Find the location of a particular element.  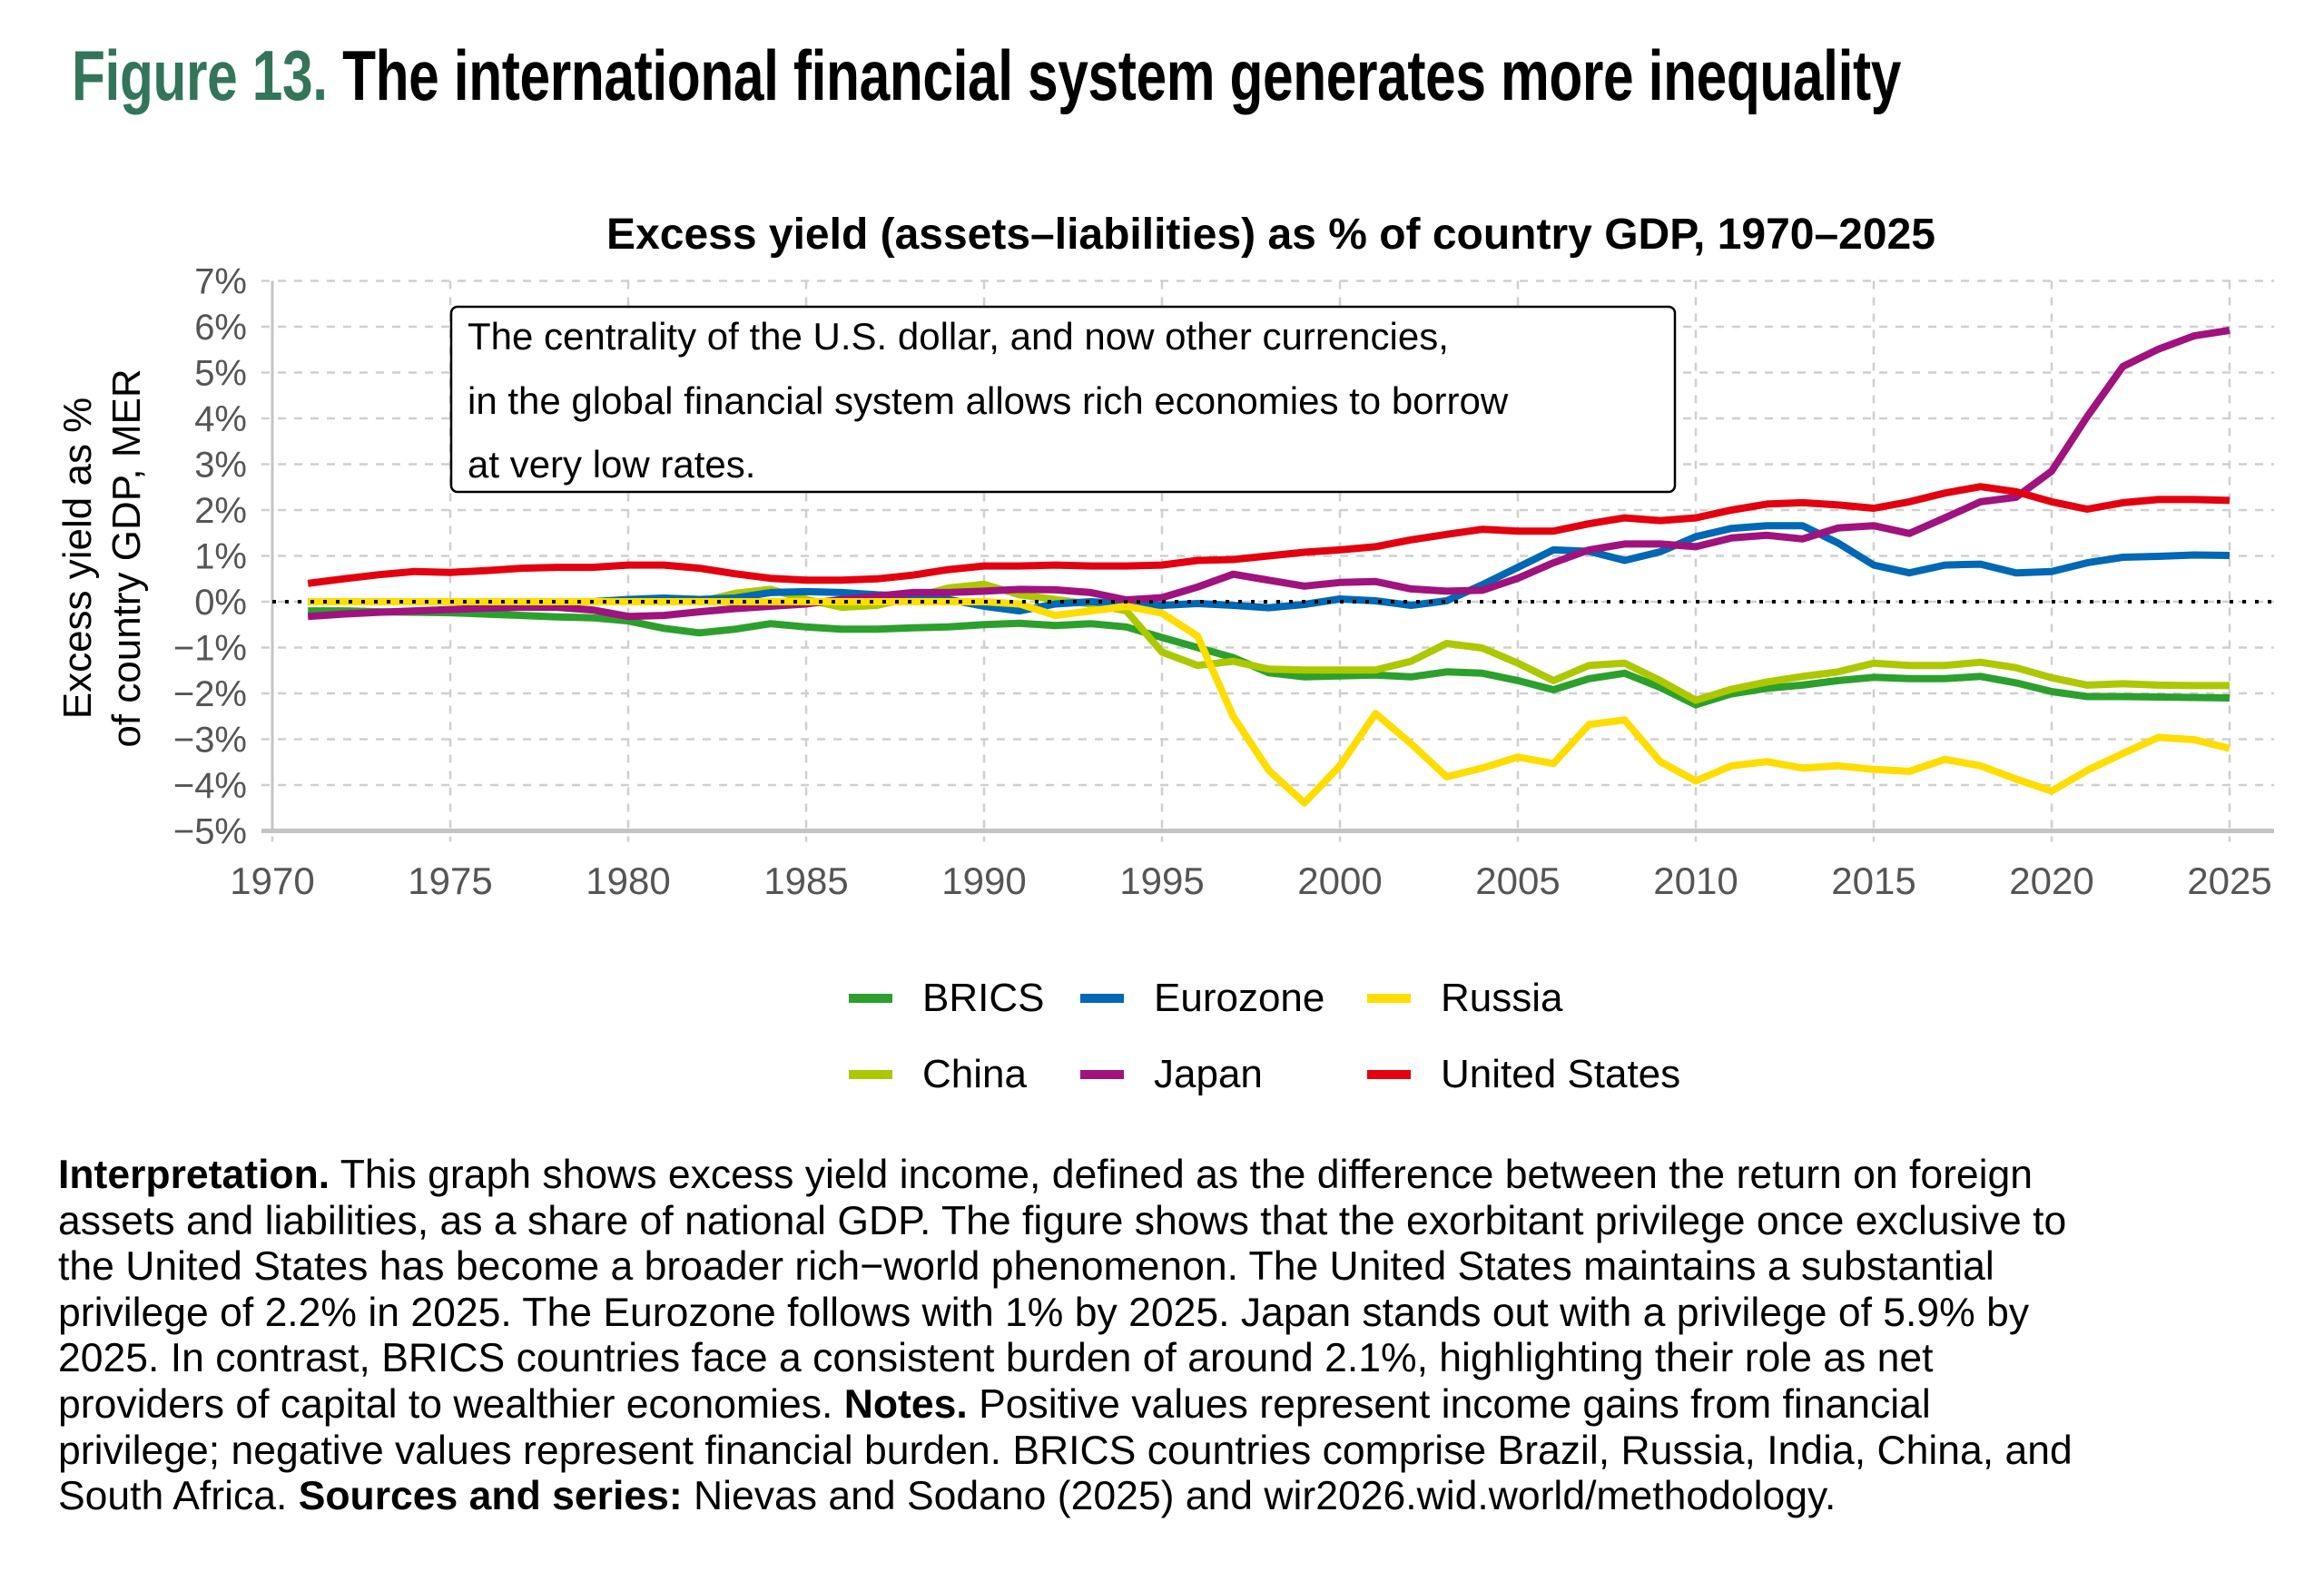

bold-label: Sources and series: is located at coordinates (490, 1496).